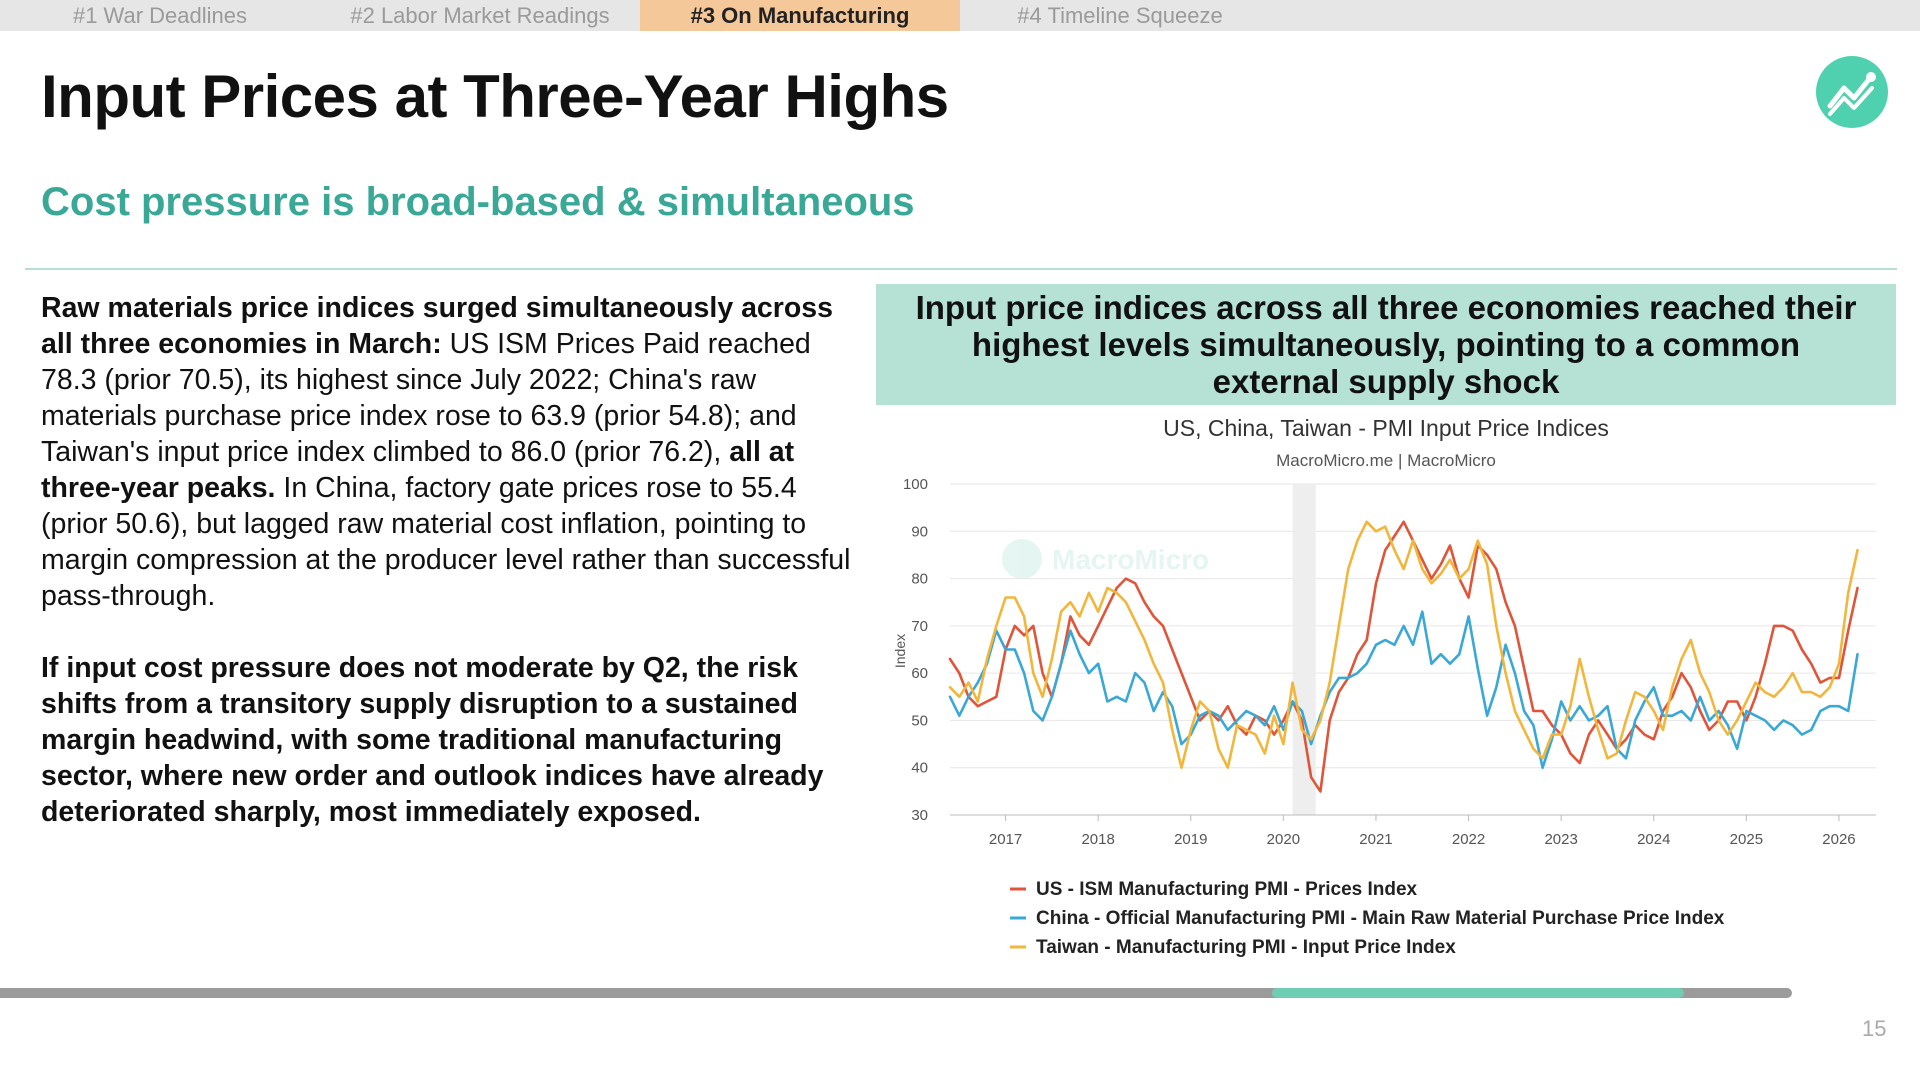 The image size is (1920, 1080). I want to click on y-tick-label: 50, so click(919, 720).